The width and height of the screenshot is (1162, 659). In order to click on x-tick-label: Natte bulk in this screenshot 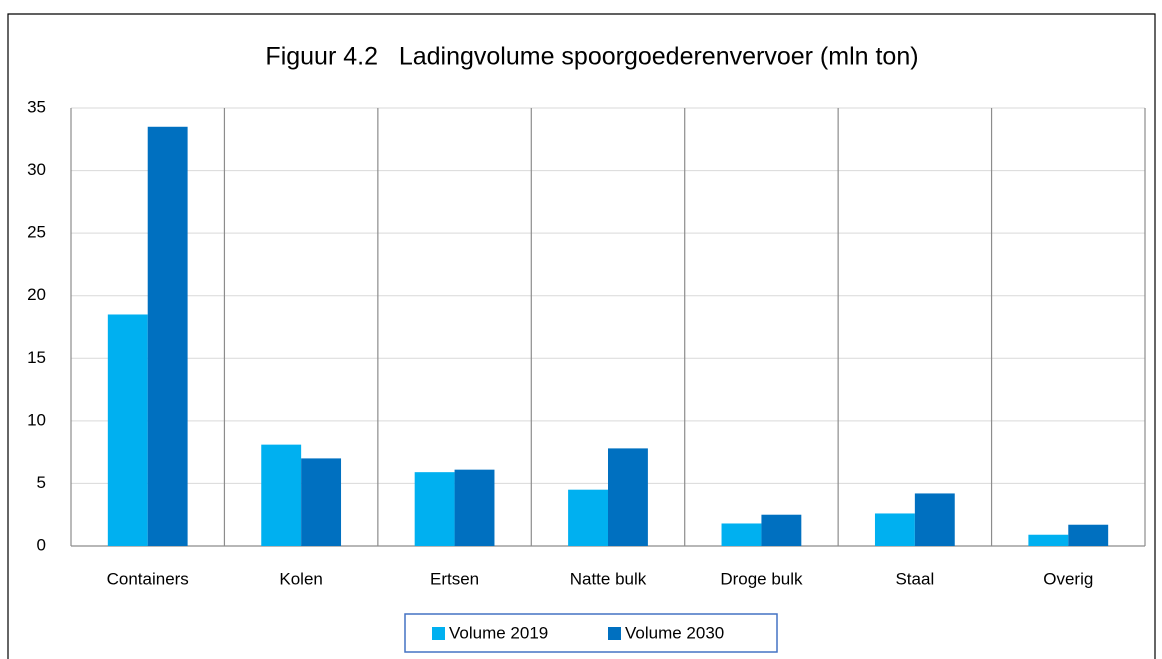, I will do `click(608, 578)`.